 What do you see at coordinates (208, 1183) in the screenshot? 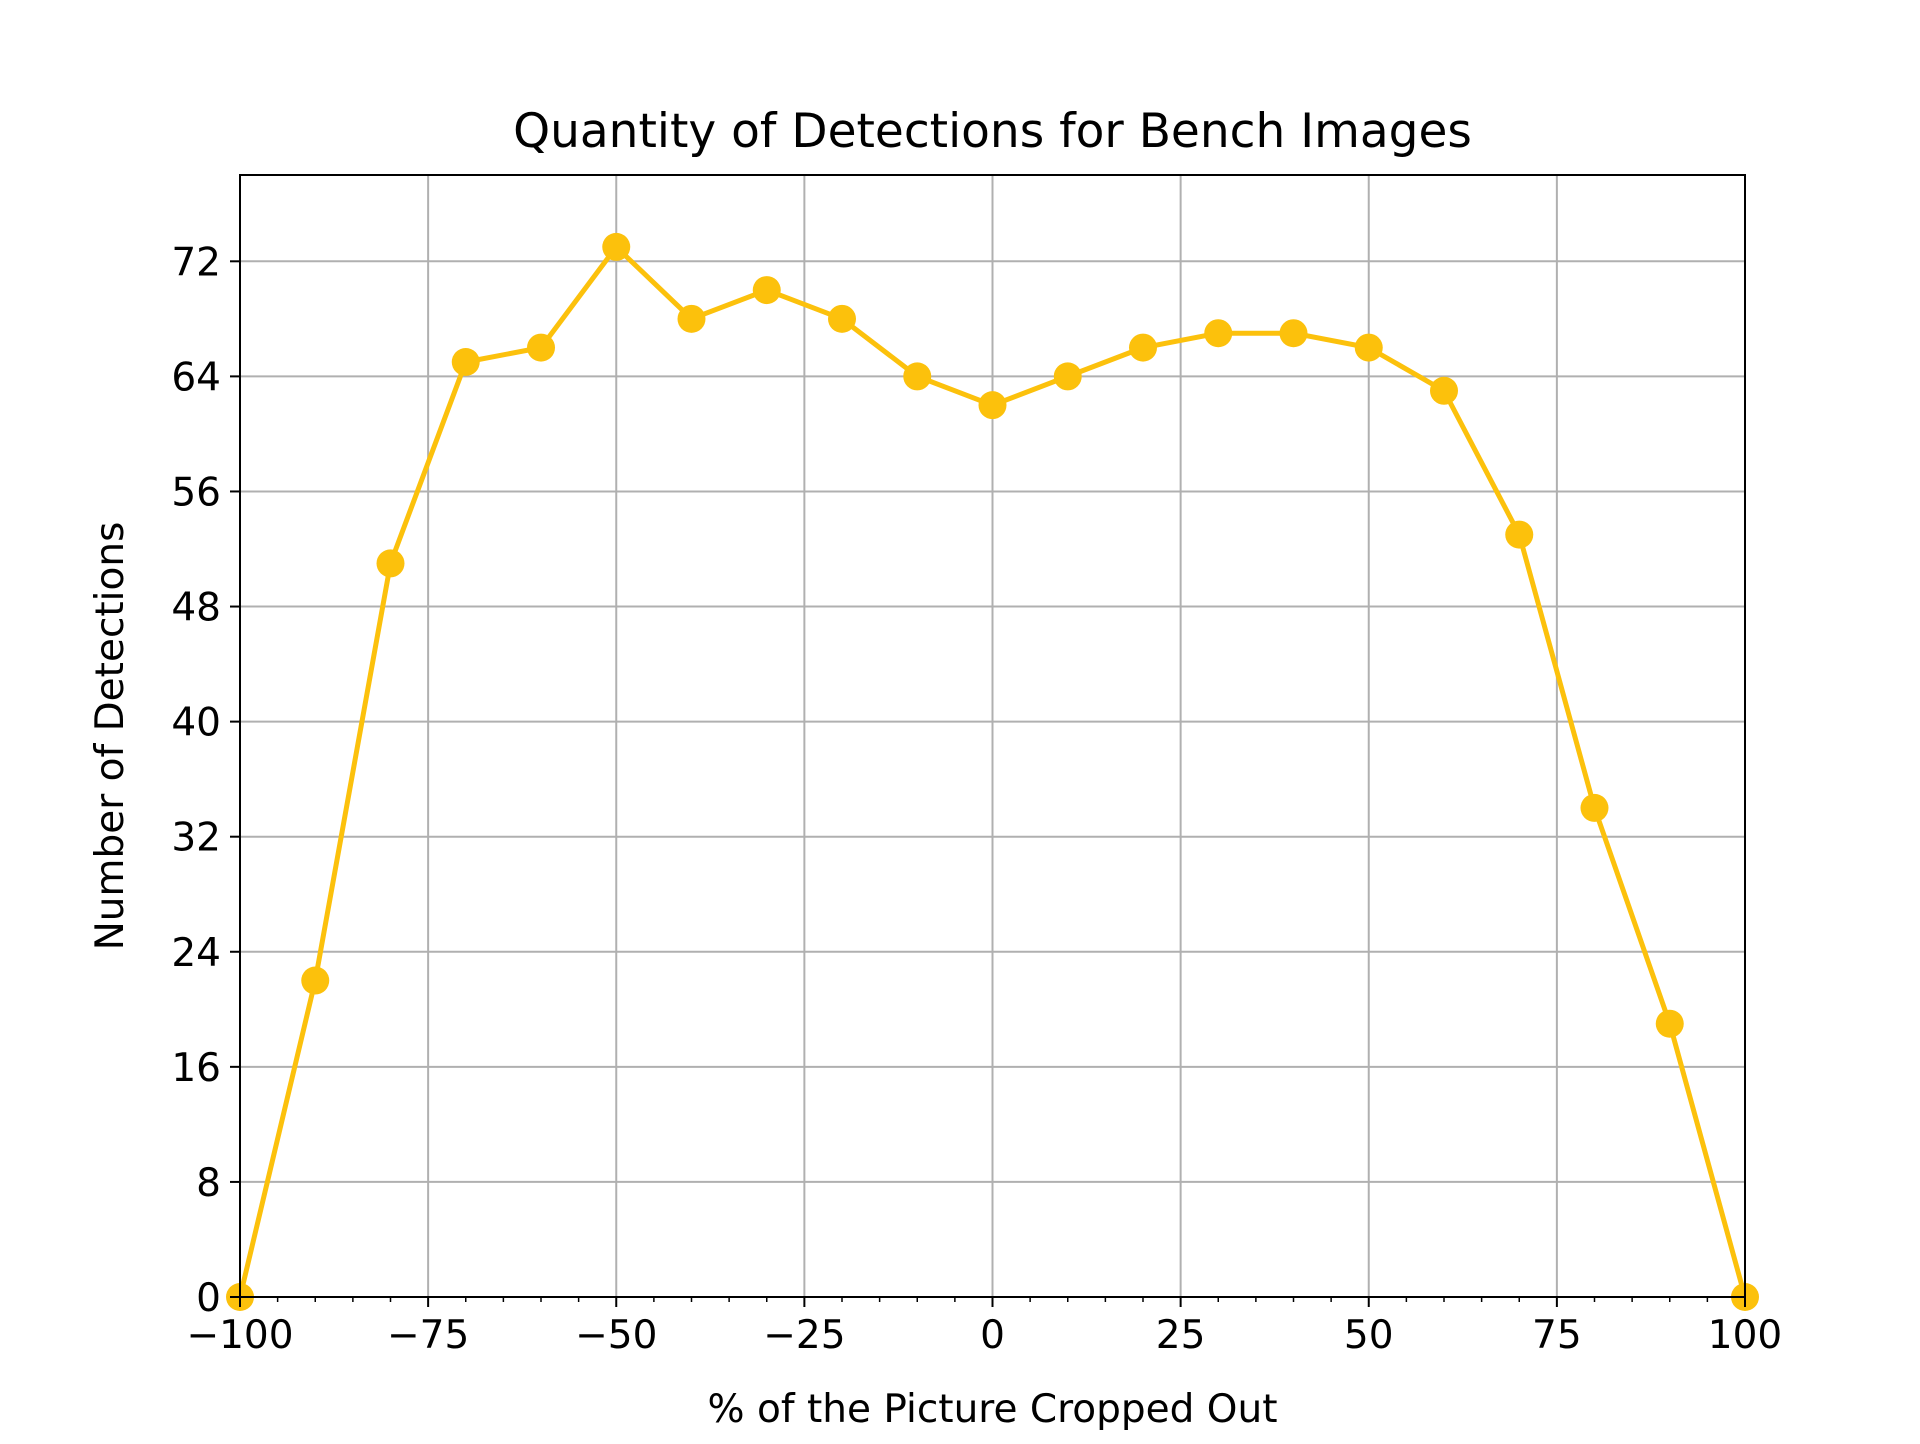
I see `y-tick-label: 8` at bounding box center [208, 1183].